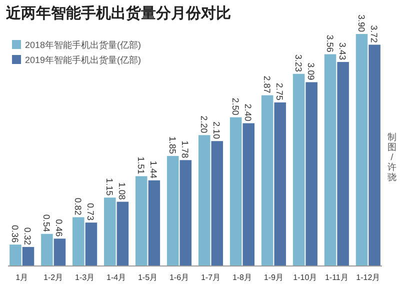 This screenshot has height=288, width=400. What do you see at coordinates (248, 113) in the screenshot?
I see `data-label: 2.40` at bounding box center [248, 113].